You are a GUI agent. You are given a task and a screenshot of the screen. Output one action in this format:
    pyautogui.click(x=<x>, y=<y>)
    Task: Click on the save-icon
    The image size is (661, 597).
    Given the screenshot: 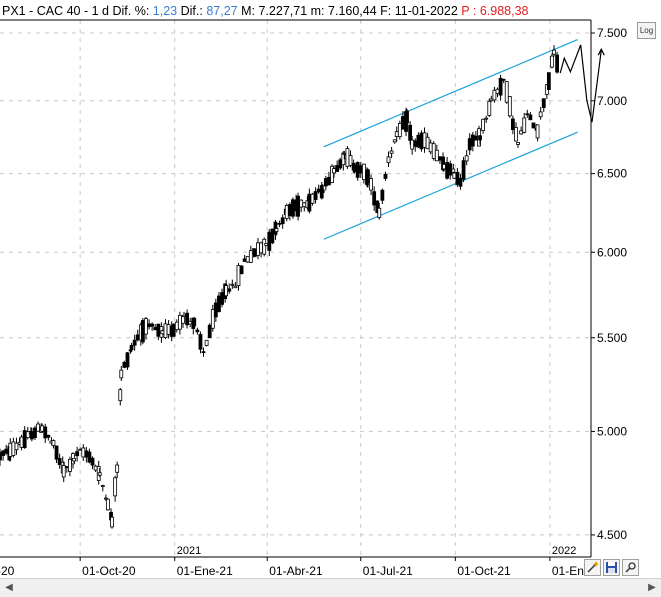 What is the action you would take?
    pyautogui.click(x=611, y=567)
    